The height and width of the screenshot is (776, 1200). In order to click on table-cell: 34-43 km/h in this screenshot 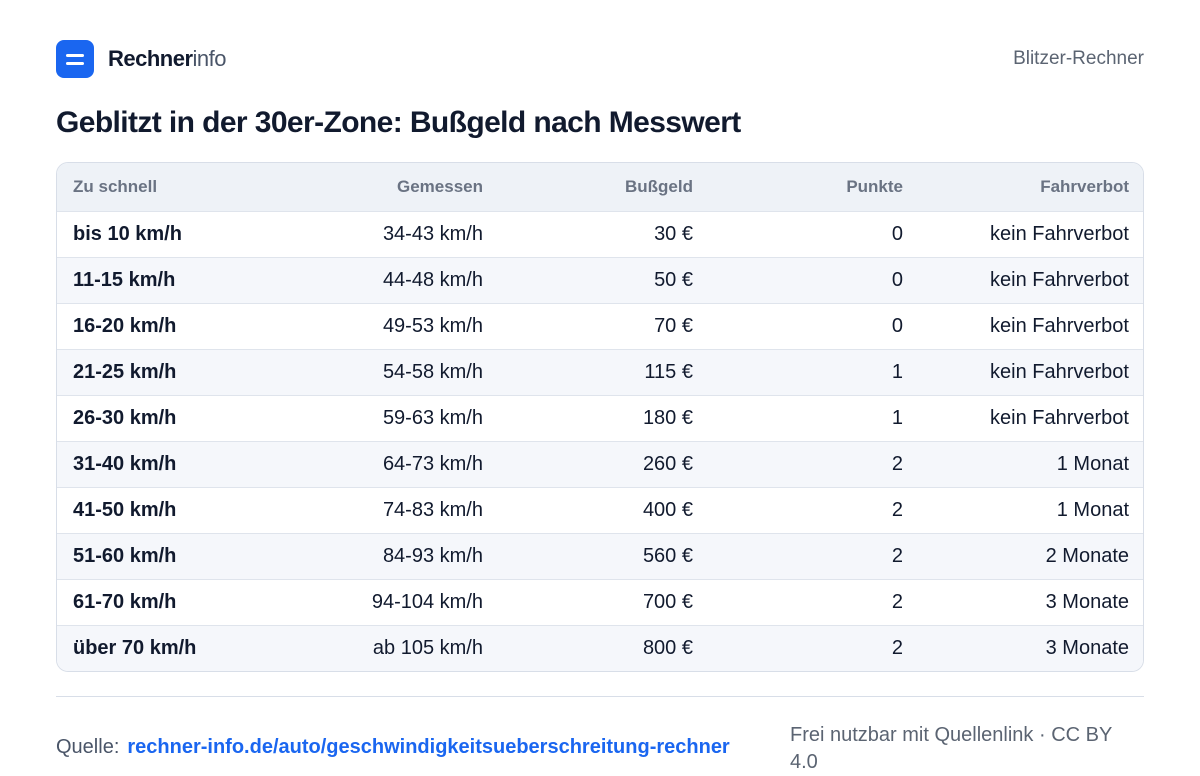, I will do `click(432, 233)`.